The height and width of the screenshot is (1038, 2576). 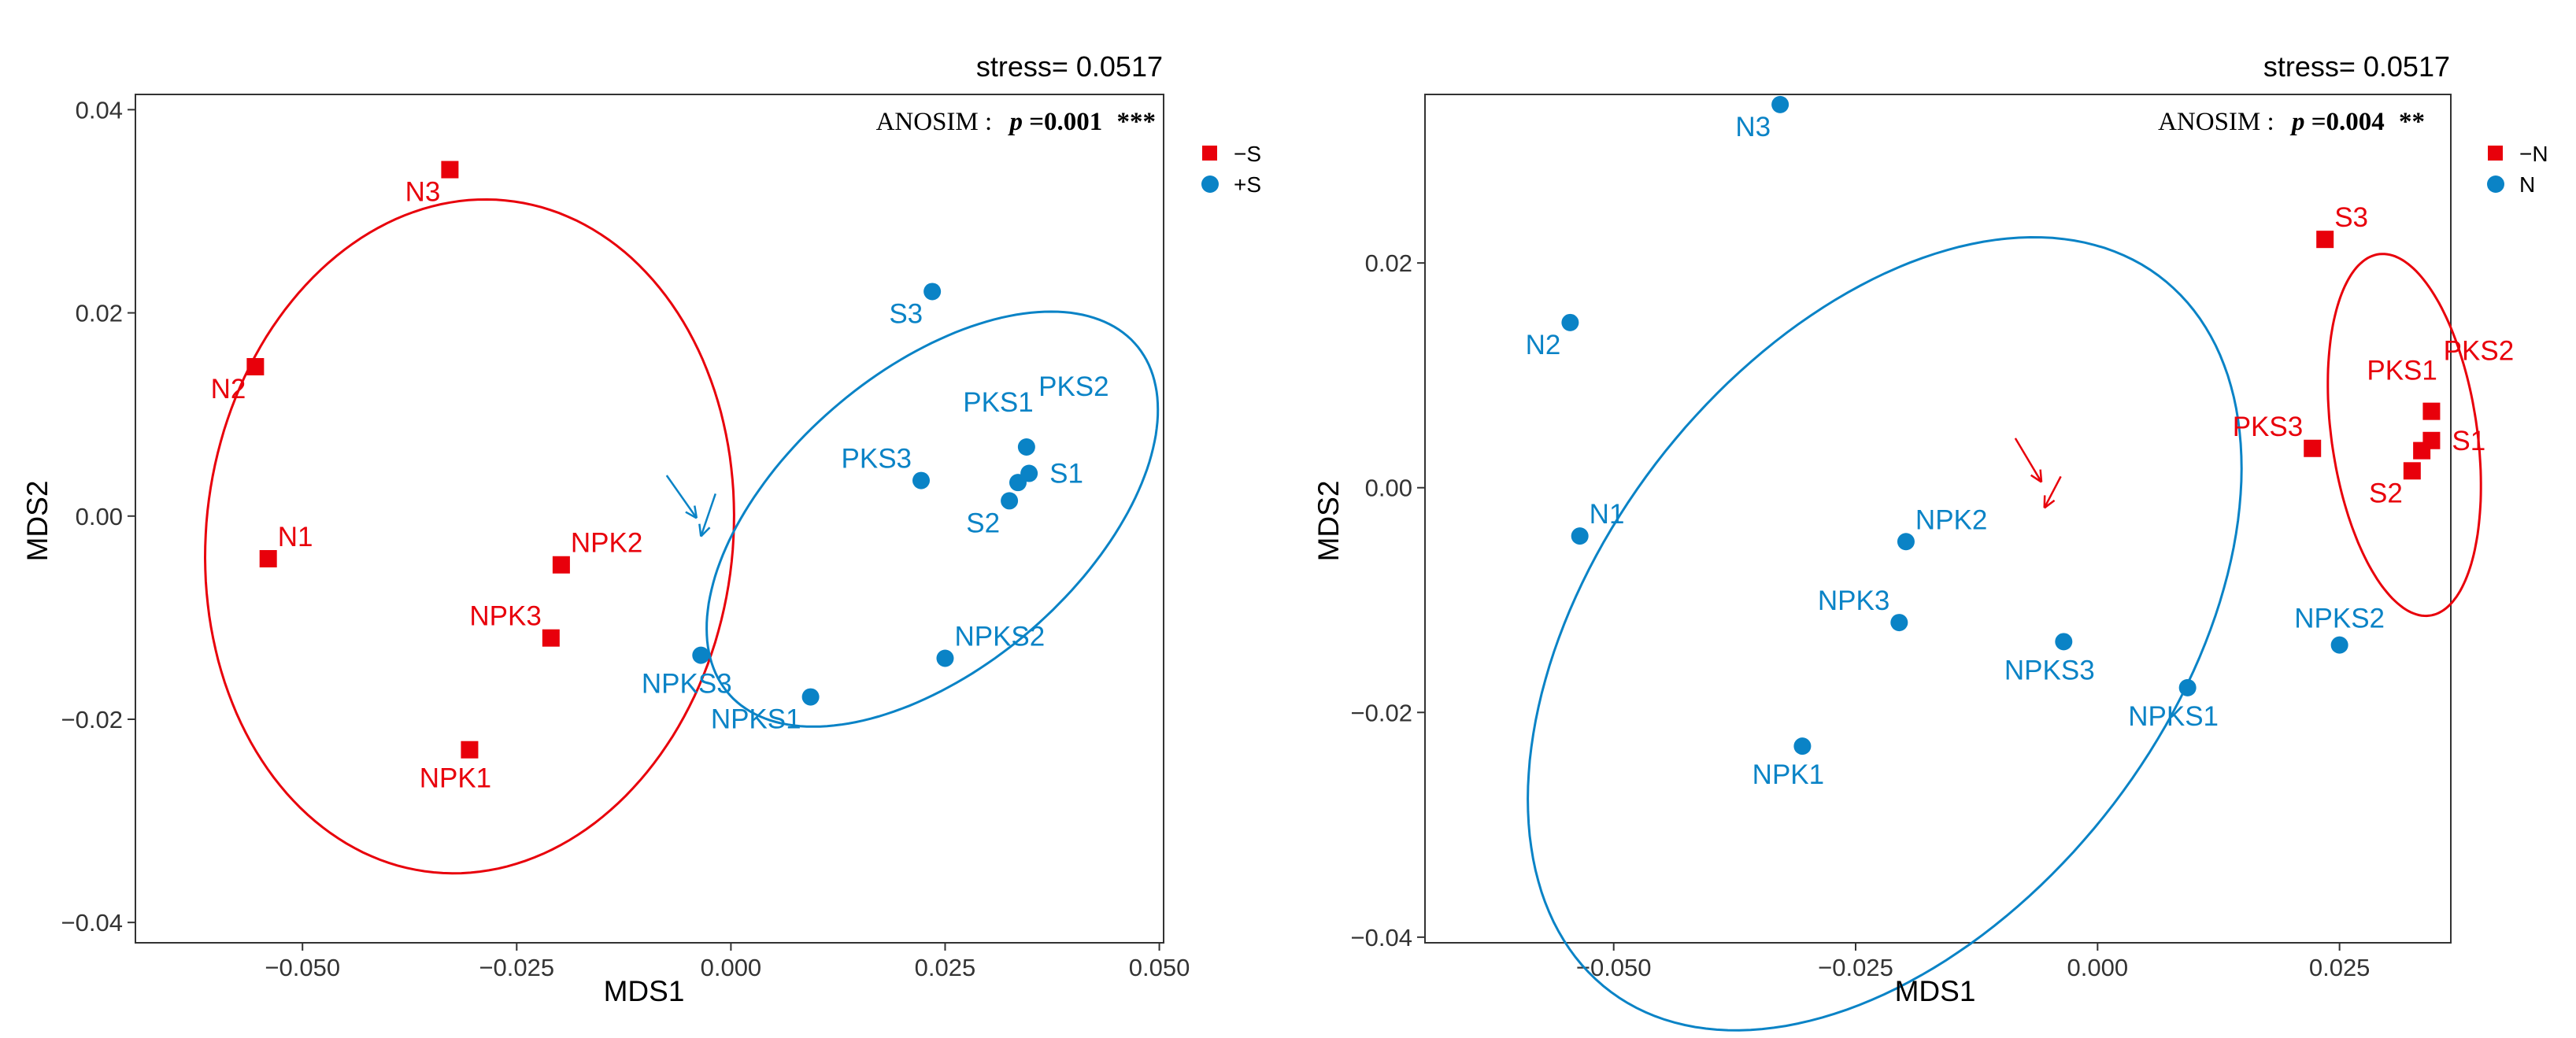 What do you see at coordinates (2517, 169) in the screenshot?
I see `legend: −N N` at bounding box center [2517, 169].